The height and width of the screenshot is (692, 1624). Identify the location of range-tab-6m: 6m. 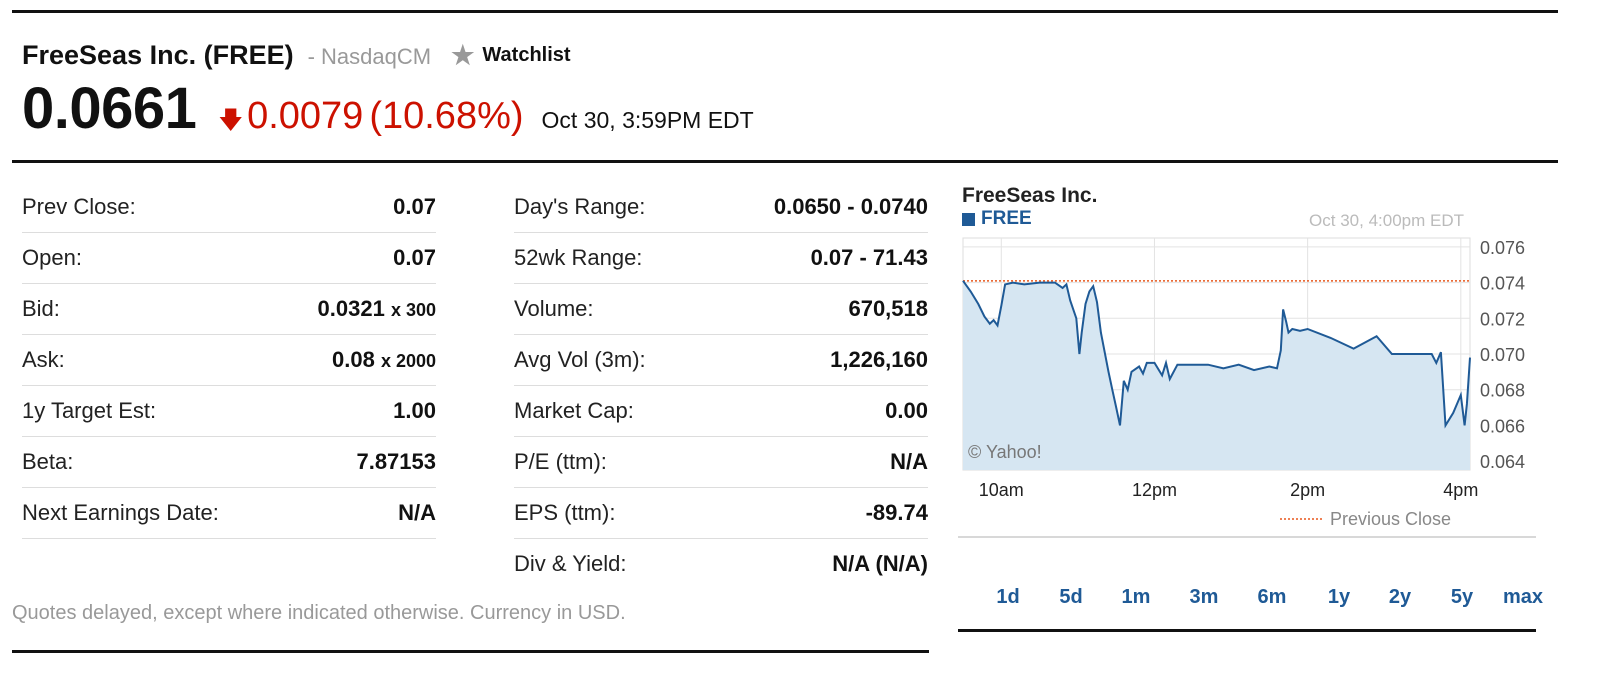
(1272, 597).